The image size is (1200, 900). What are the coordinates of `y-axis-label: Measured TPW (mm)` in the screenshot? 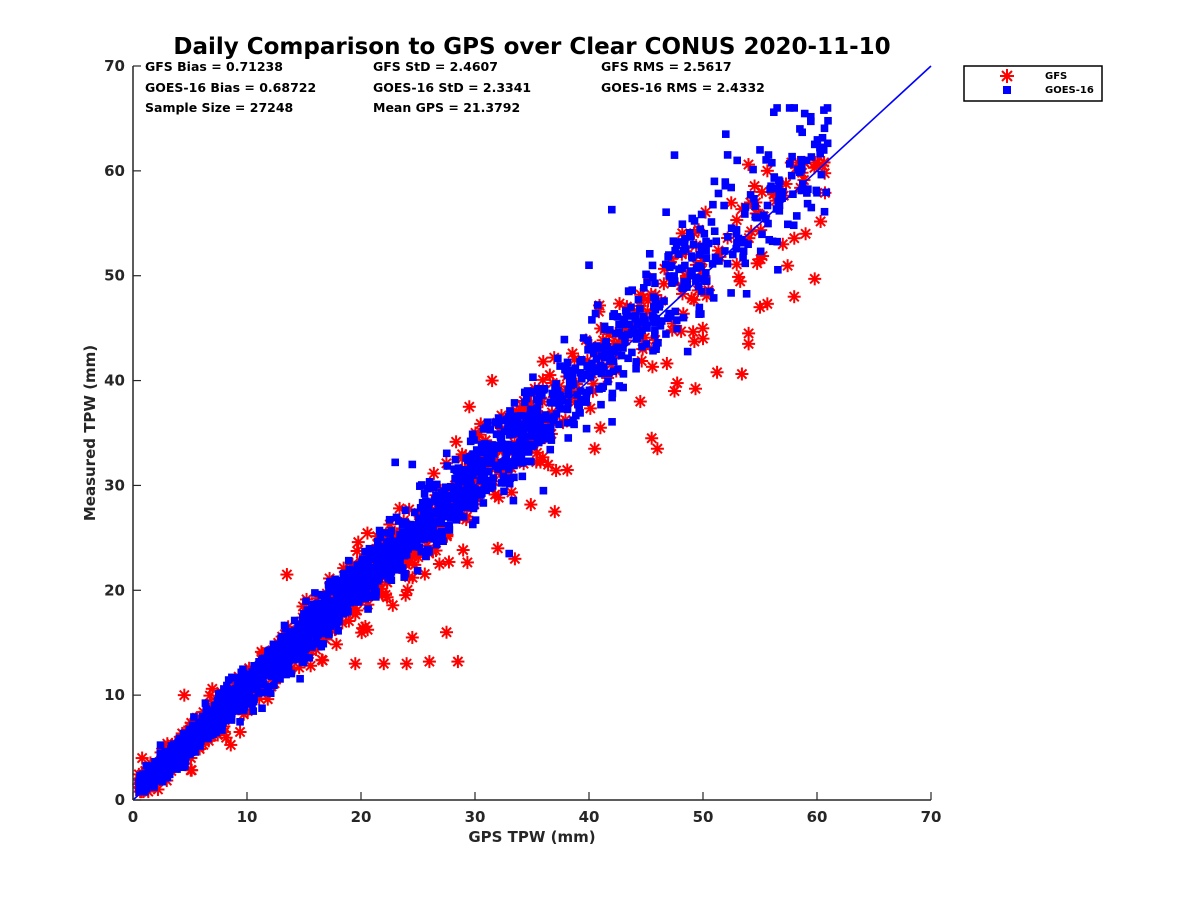 It's located at (90, 433).